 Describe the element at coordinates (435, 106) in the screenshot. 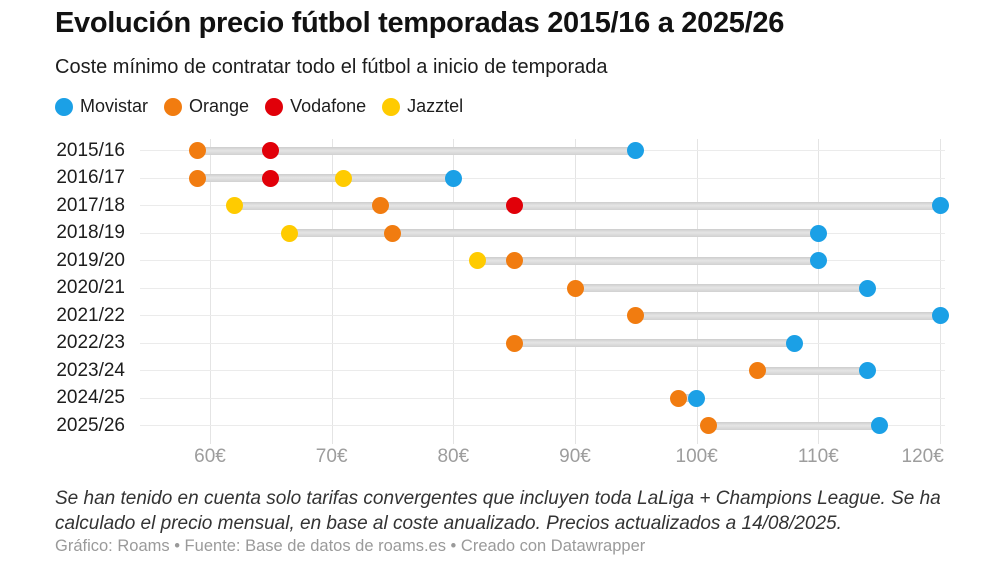

I see `legend-label: Jazztel` at that location.